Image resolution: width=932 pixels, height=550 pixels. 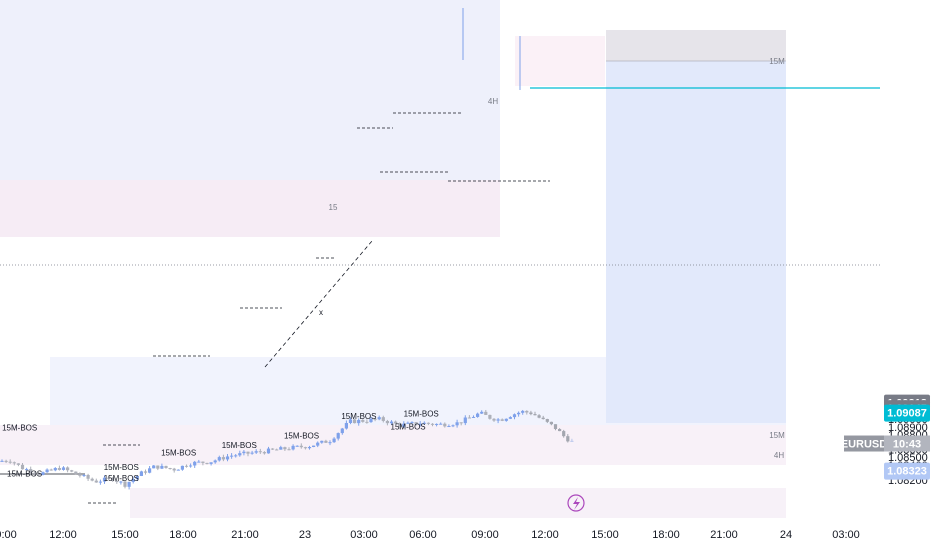 What do you see at coordinates (906, 275) in the screenshot?
I see `price-axis-bg` at bounding box center [906, 275].